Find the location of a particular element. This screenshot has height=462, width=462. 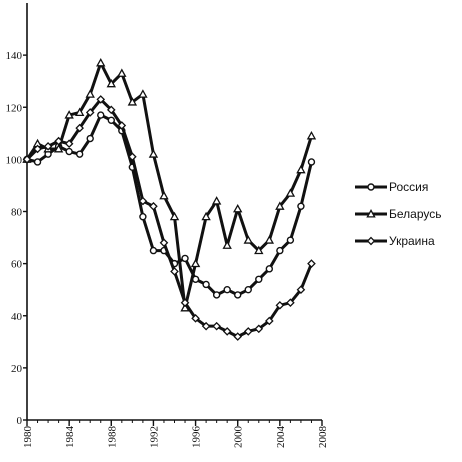

legend-item: Украина is located at coordinates (395, 241).